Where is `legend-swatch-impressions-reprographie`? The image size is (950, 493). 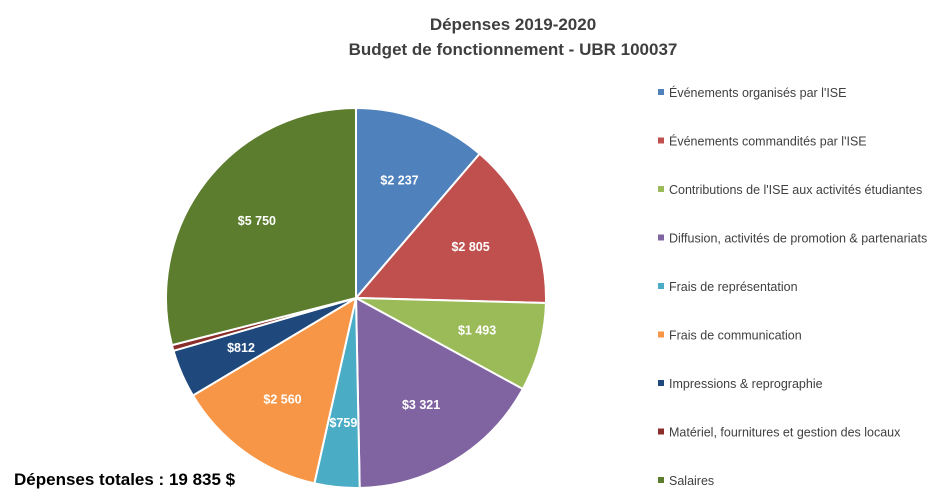
legend-swatch-impressions-reprographie is located at coordinates (661, 383).